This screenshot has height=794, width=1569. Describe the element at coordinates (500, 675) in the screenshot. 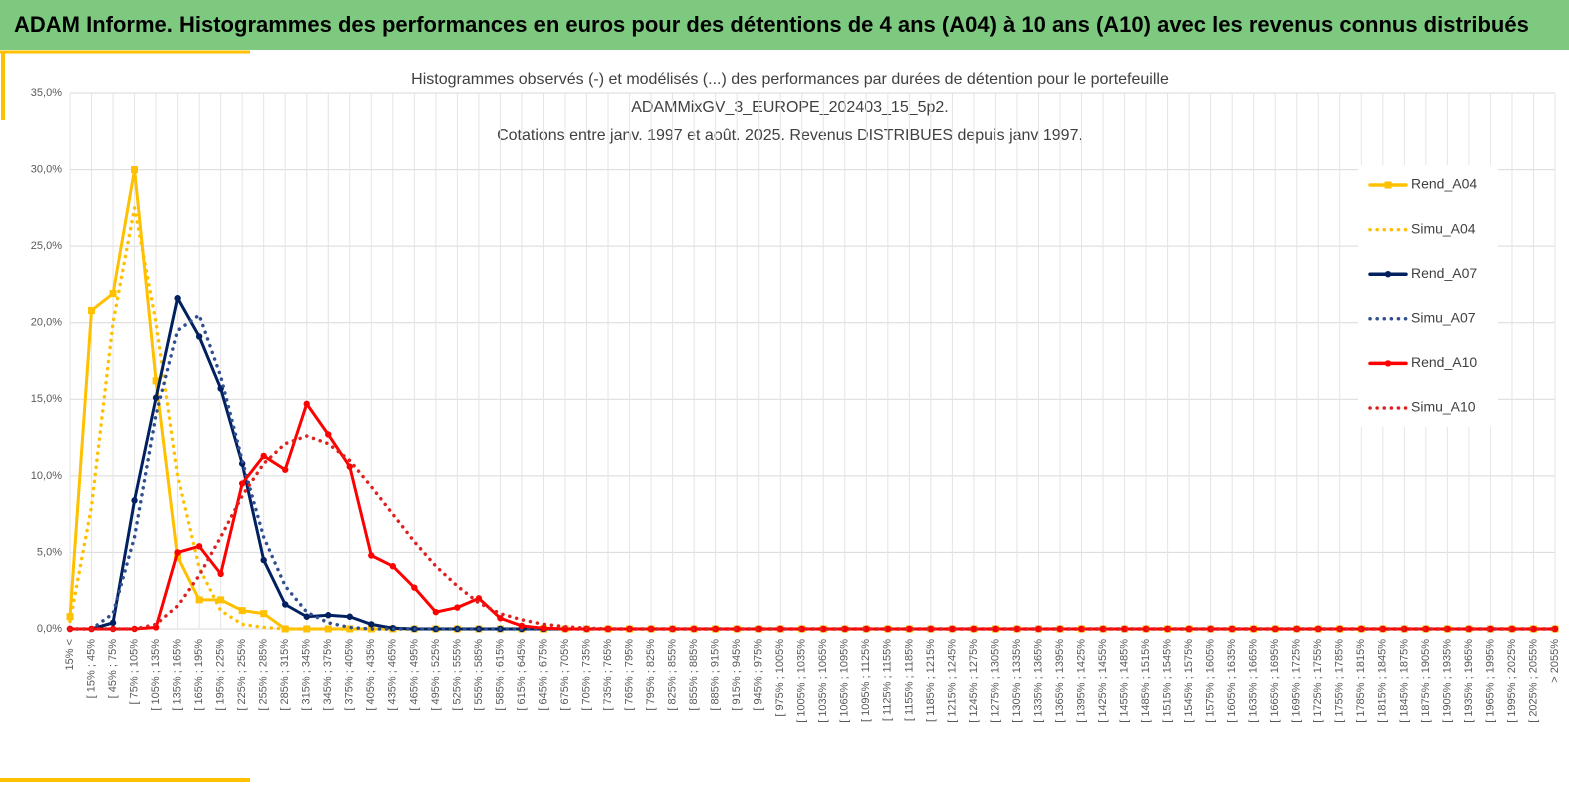

I see `x-tick-label: [ 585% ; 615%` at that location.